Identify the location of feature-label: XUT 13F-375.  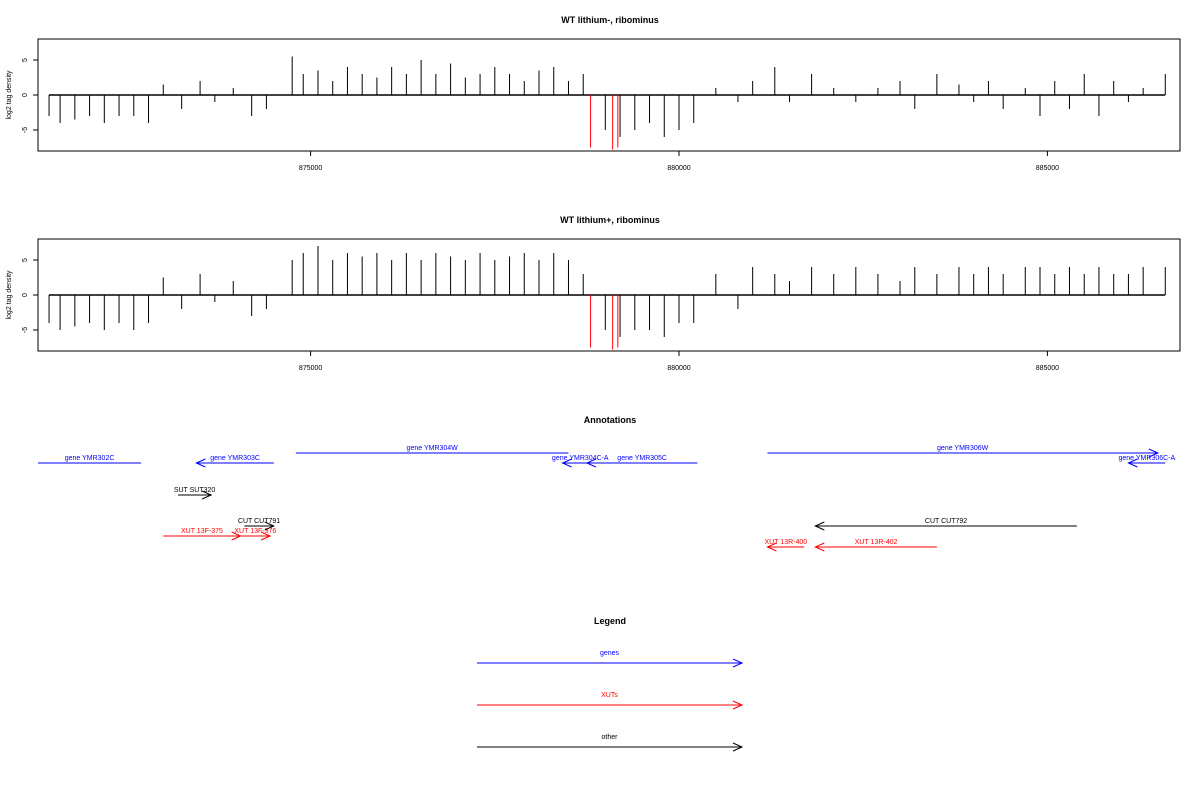
(202, 531).